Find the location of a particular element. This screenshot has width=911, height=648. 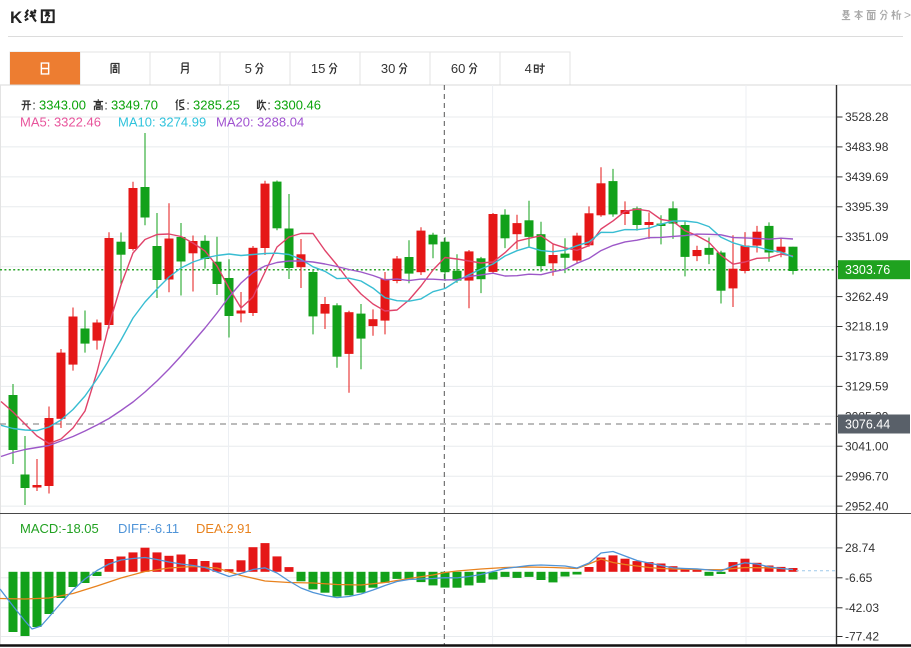

svg-text: 30 is located at coordinates (388, 68).